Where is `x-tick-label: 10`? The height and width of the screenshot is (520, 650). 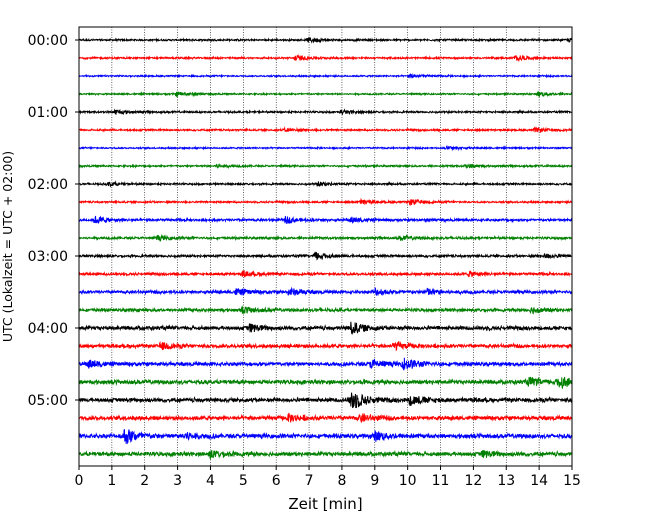 x-tick-label: 10 is located at coordinates (408, 481).